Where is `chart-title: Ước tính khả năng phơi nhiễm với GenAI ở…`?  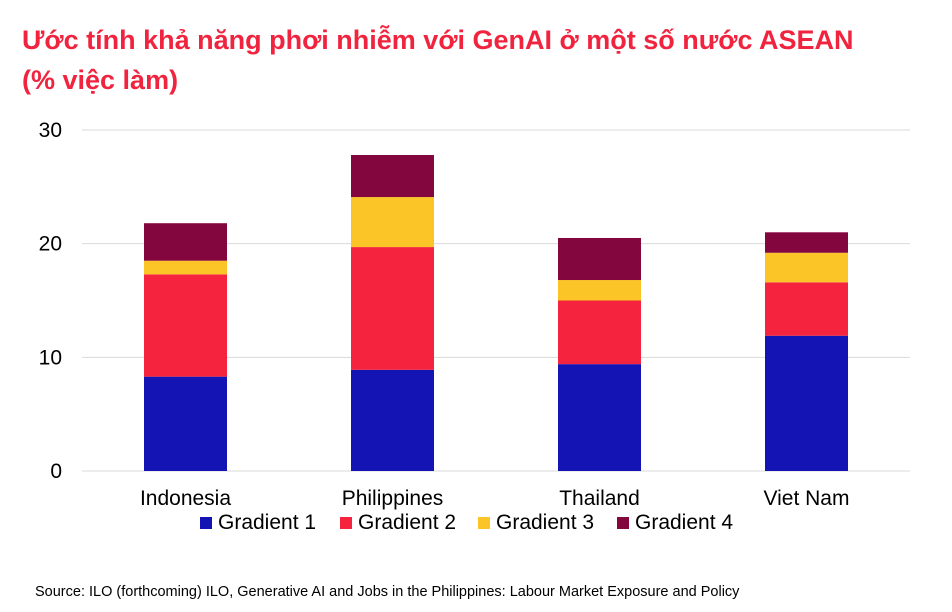
chart-title: Ước tính khả năng phơi nhiễm với GenAI ở… is located at coordinates (484, 60).